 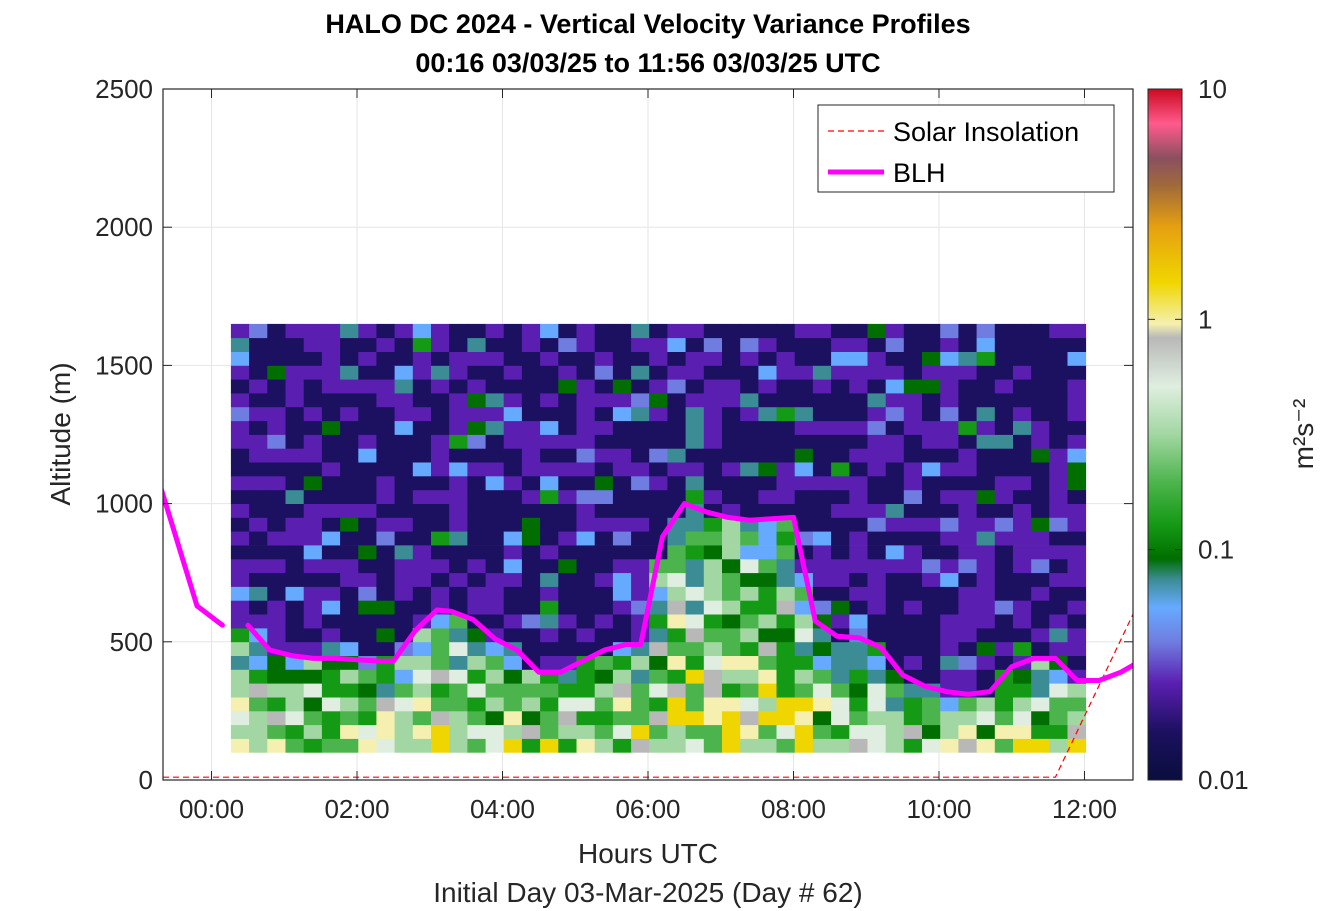 I want to click on blh-line, so click(x=689, y=599).